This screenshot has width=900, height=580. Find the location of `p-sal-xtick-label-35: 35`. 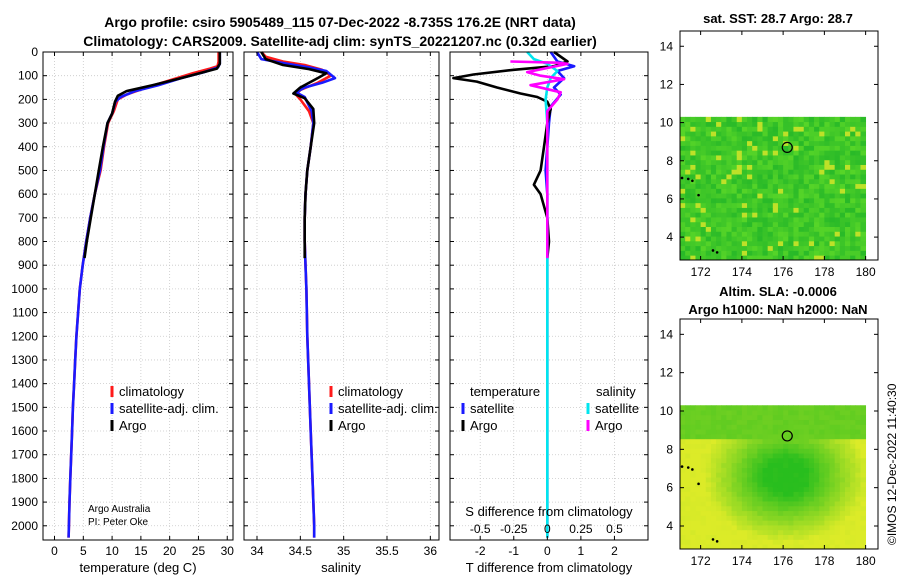

p-sal-xtick-label-35: 35 is located at coordinates (344, 551).